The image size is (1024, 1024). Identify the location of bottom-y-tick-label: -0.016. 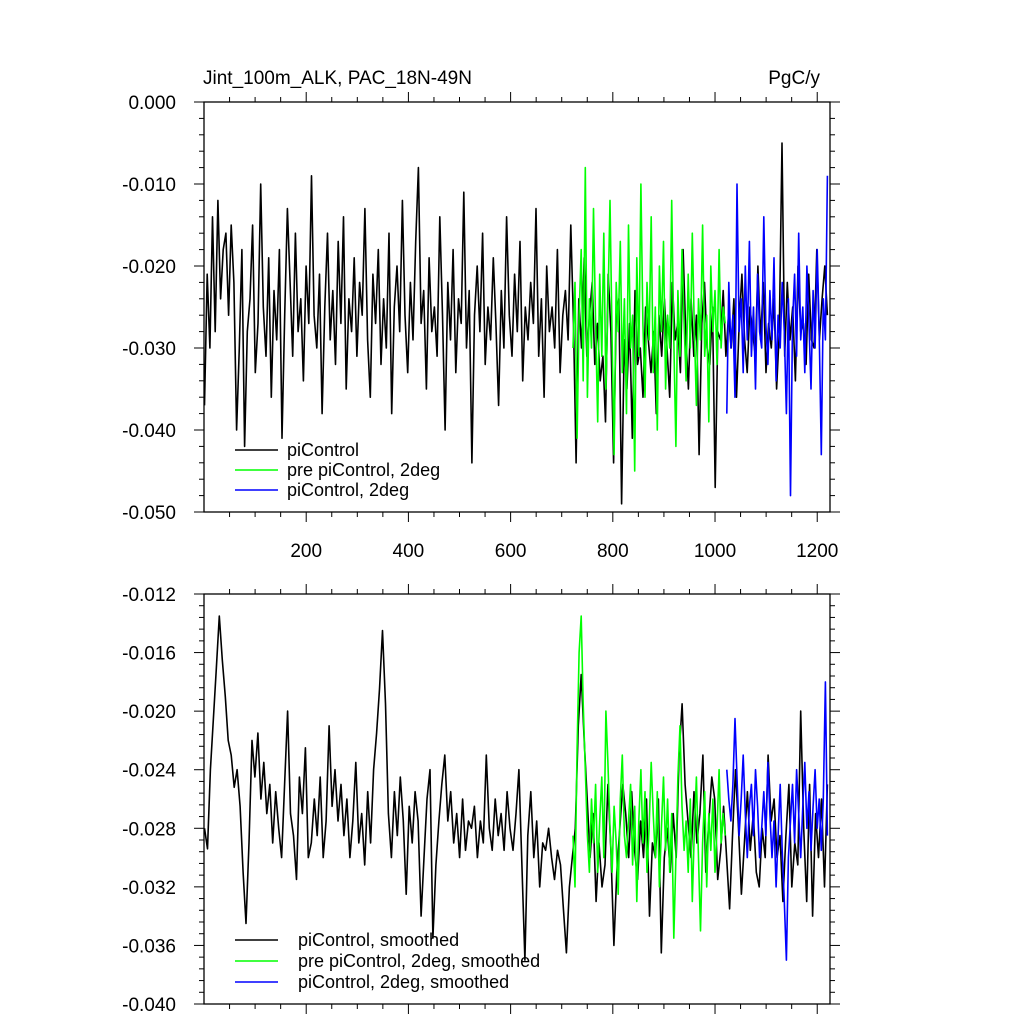
(149, 654).